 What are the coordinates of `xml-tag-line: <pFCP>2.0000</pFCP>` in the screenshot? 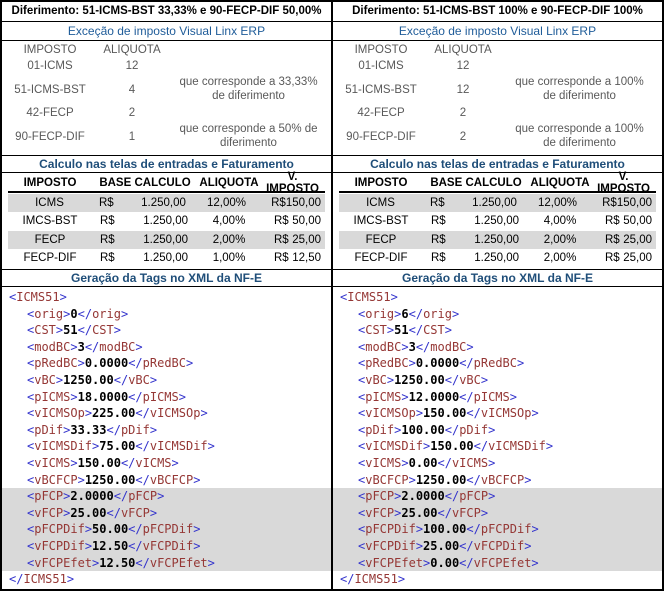 It's located at (497, 496).